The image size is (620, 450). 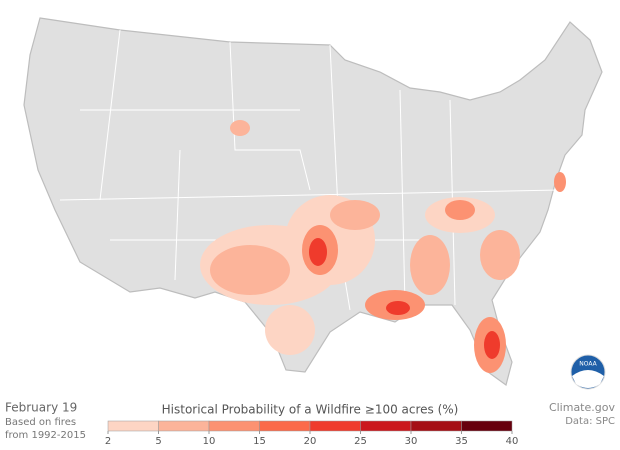 I want to click on legend-tick-label: 10, so click(x=209, y=441).